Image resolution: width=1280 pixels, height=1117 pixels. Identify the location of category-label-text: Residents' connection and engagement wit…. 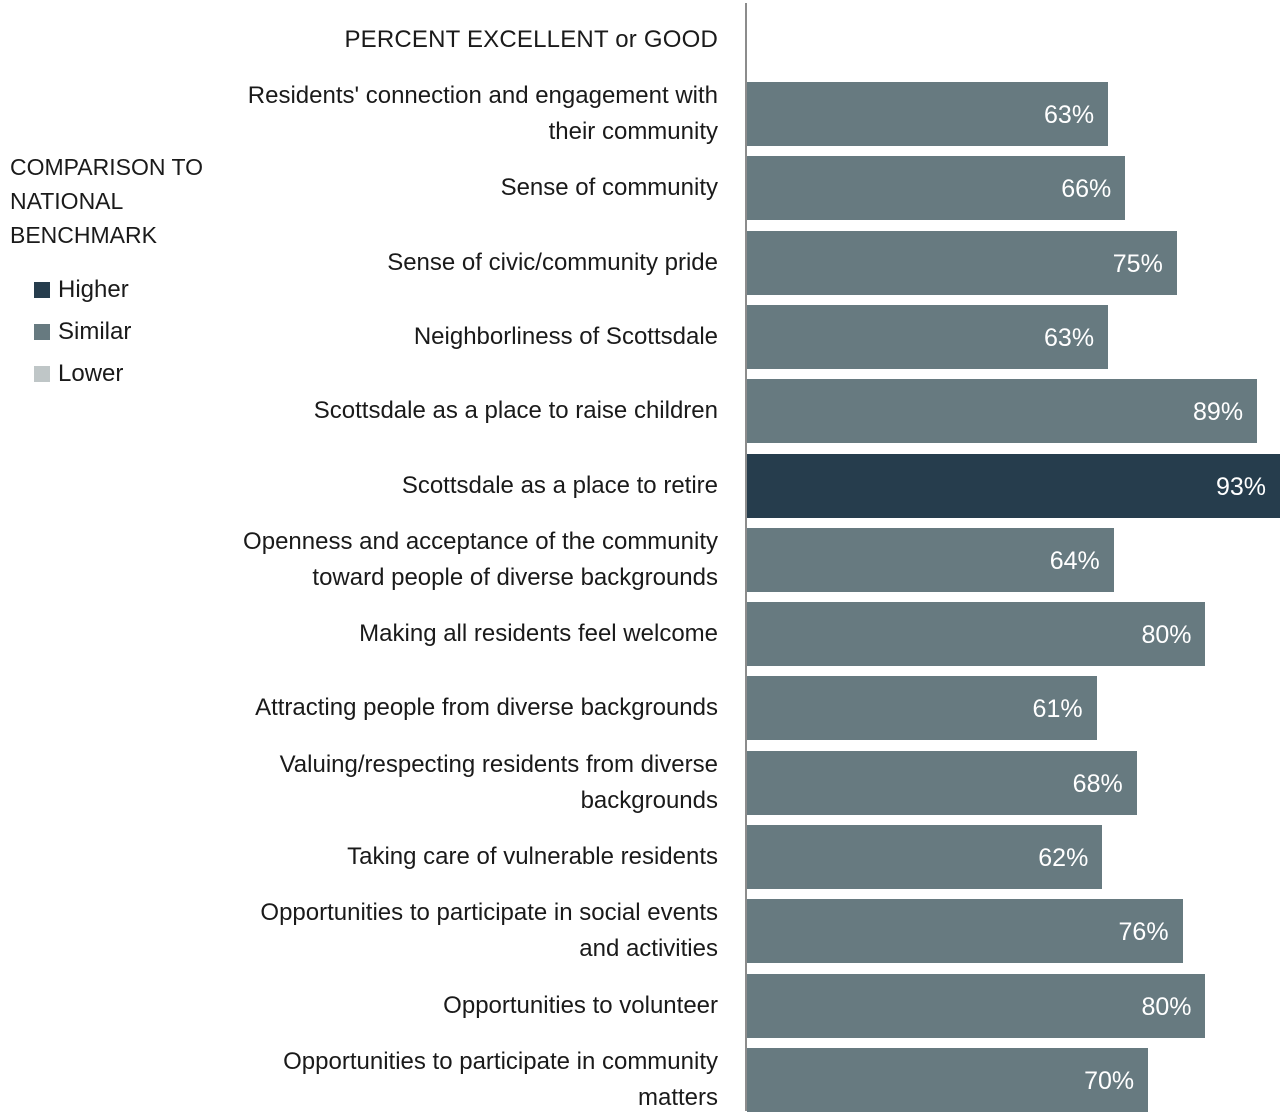
(483, 114).